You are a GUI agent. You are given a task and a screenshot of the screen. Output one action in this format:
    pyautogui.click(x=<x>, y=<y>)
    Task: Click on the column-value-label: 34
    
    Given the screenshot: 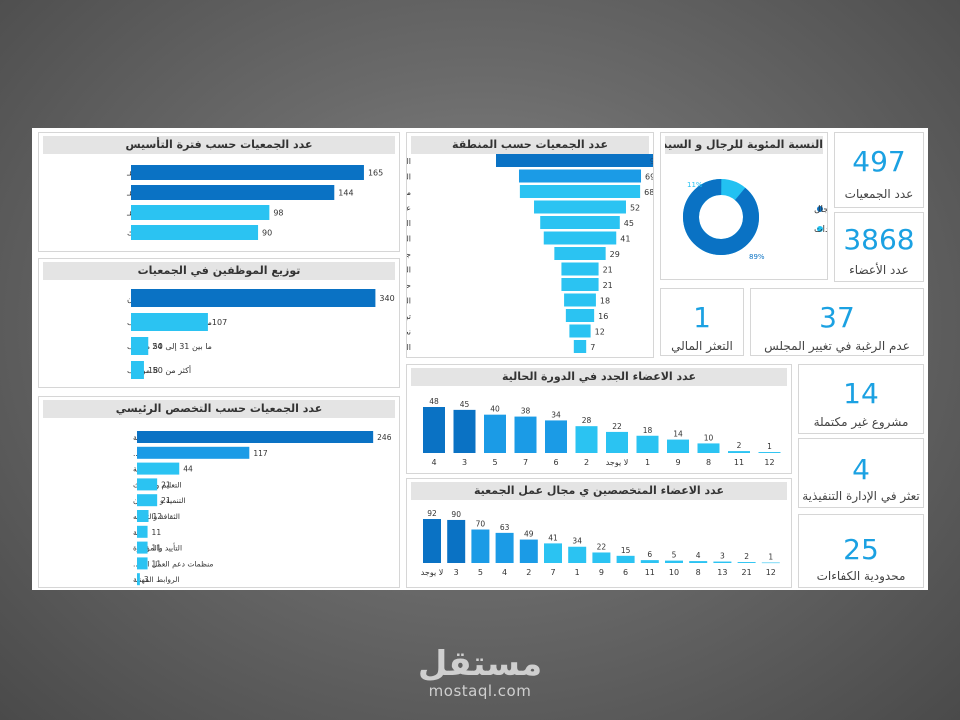 What is the action you would take?
    pyautogui.click(x=556, y=414)
    